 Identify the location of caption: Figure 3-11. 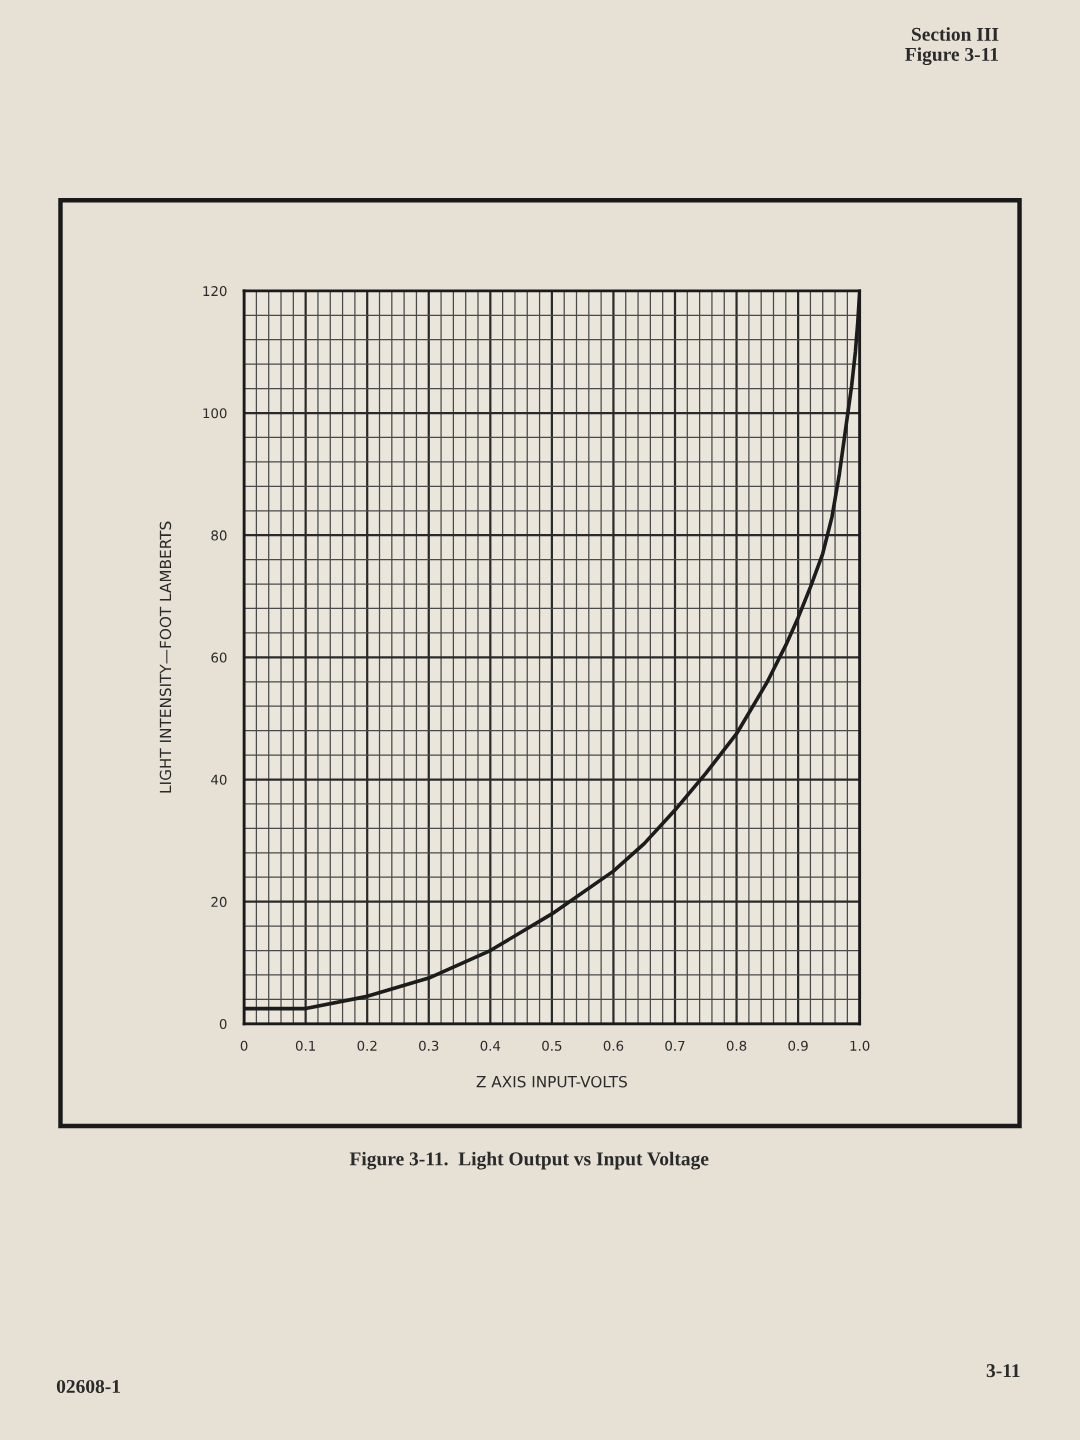
(951, 56).